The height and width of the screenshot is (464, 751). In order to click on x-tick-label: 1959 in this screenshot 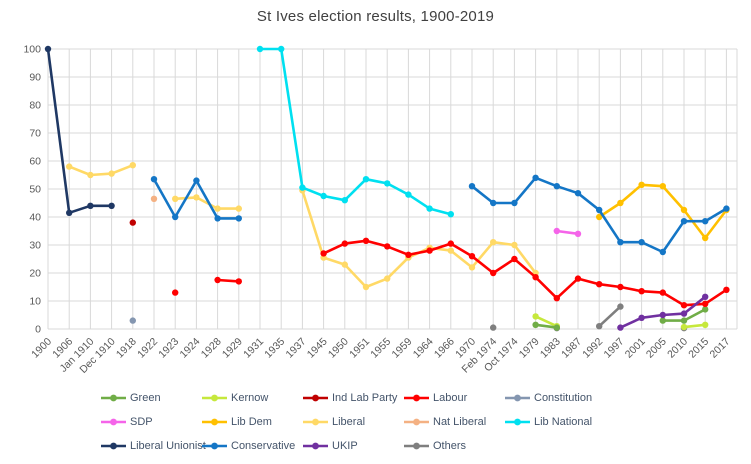, I will do `click(402, 348)`.